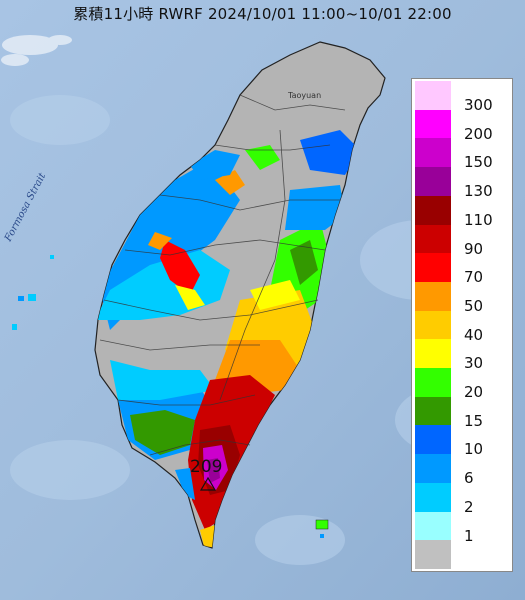 The height and width of the screenshot is (600, 525). What do you see at coordinates (469, 506) in the screenshot?
I see `legend-label: 2` at bounding box center [469, 506].